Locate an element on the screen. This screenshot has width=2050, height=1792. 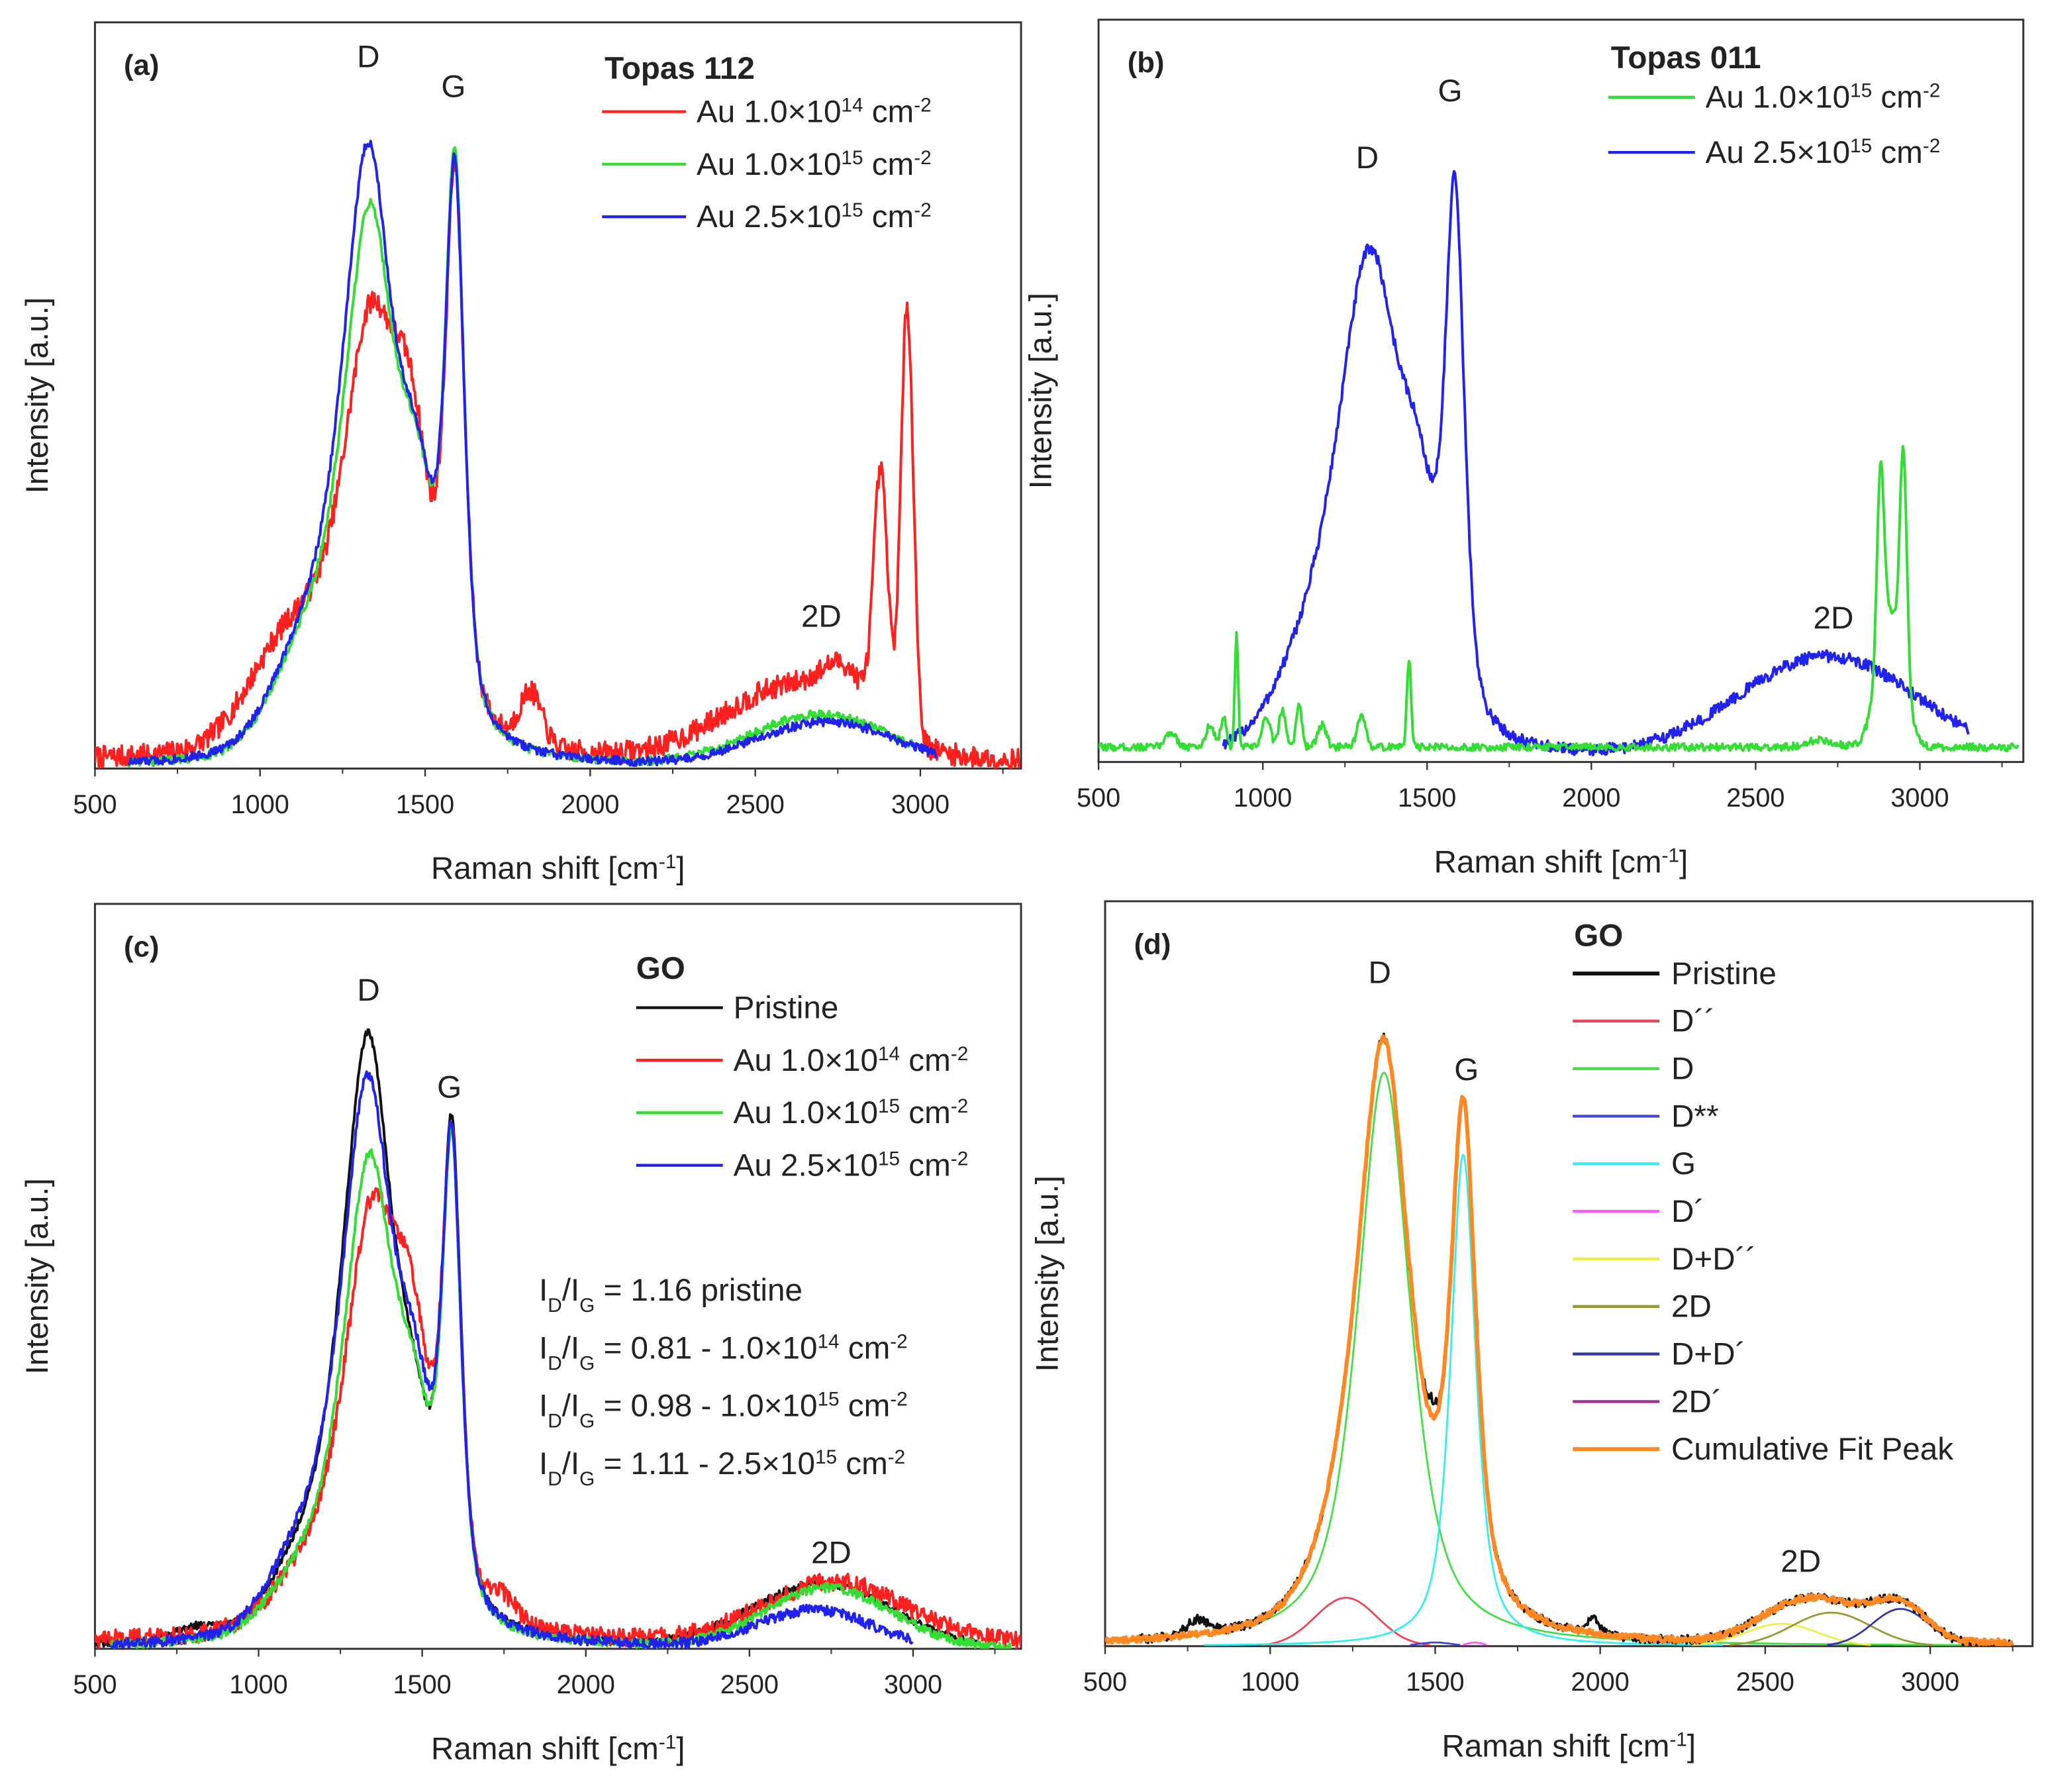
panel-label: (a) is located at coordinates (141, 65).